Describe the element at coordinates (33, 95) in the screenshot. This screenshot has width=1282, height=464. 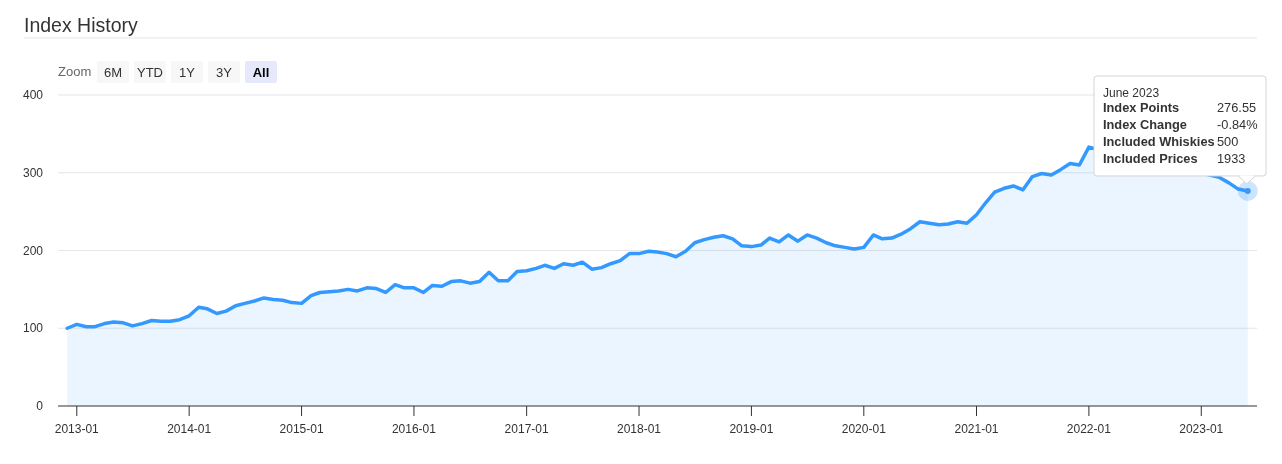
I see `y-tick-label: 400` at that location.